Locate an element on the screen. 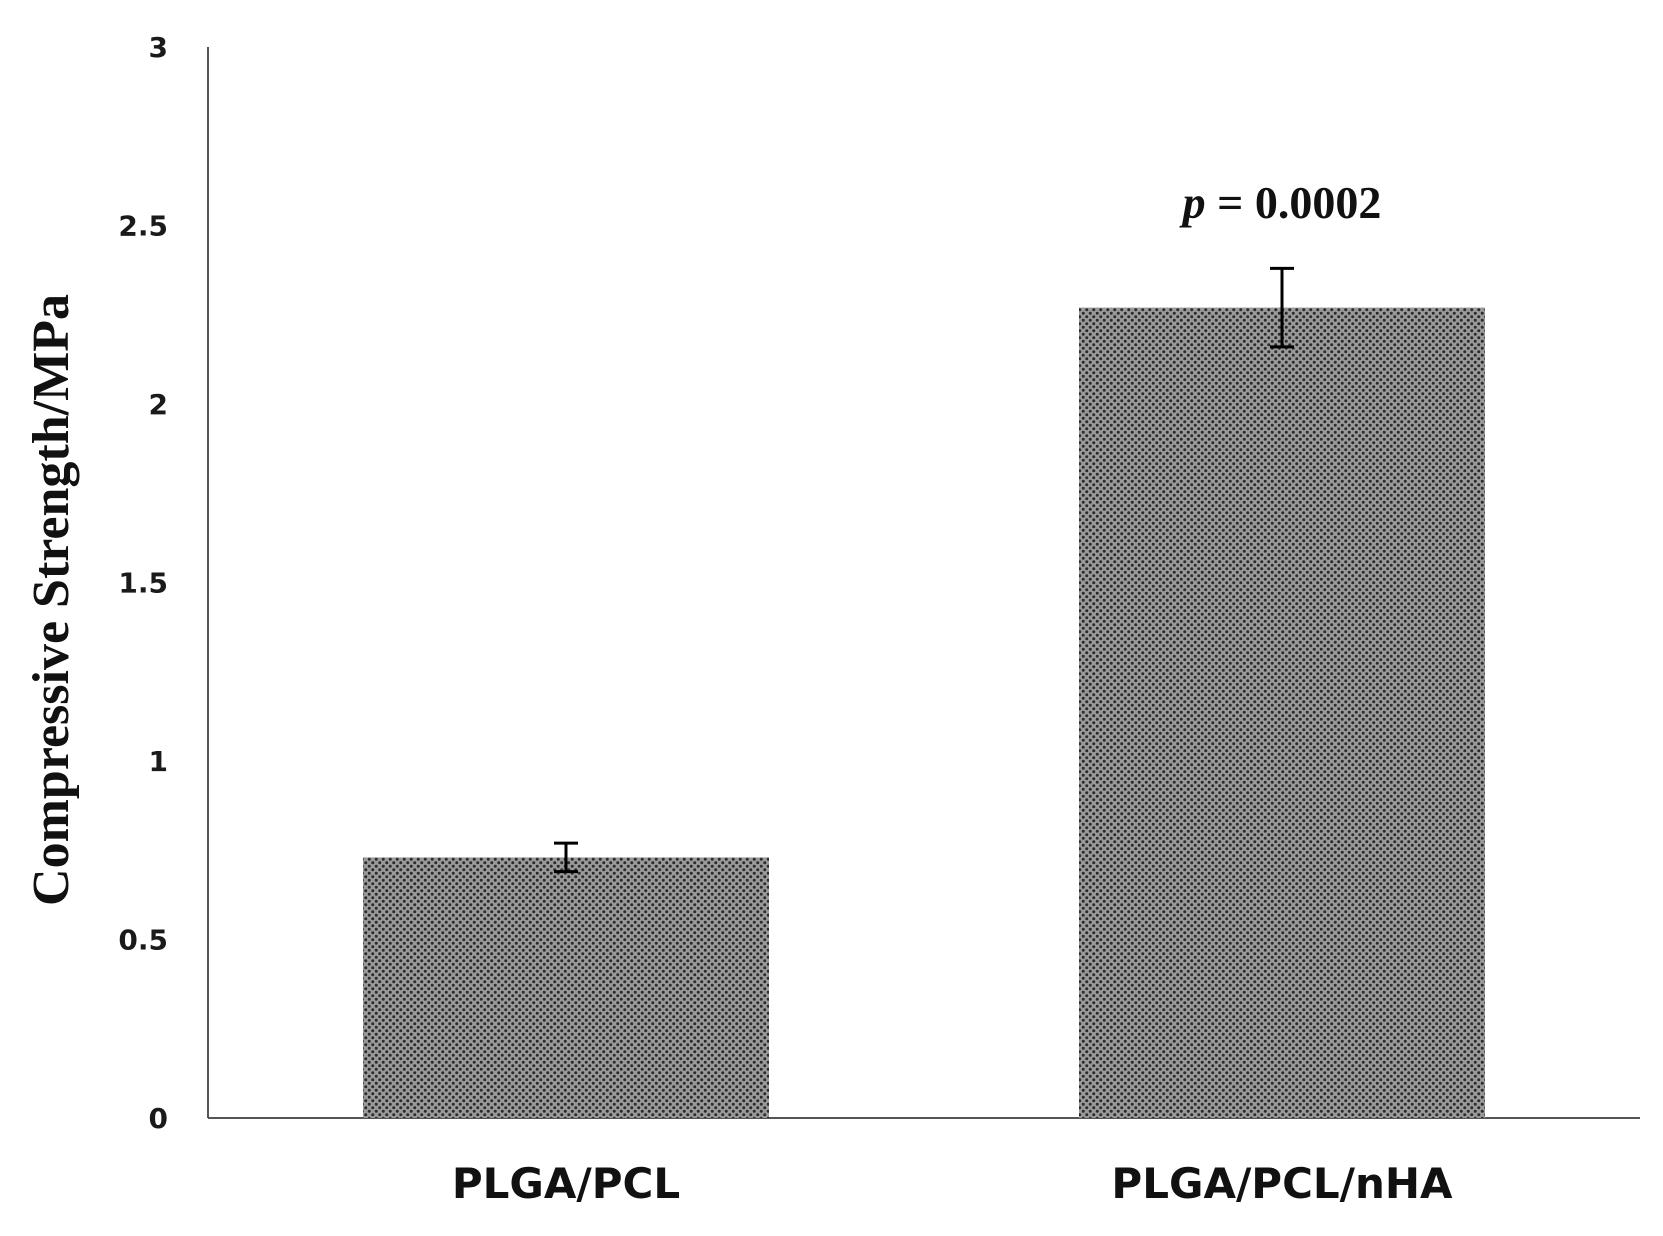  y-tick-label: 0.5 is located at coordinates (143, 940).